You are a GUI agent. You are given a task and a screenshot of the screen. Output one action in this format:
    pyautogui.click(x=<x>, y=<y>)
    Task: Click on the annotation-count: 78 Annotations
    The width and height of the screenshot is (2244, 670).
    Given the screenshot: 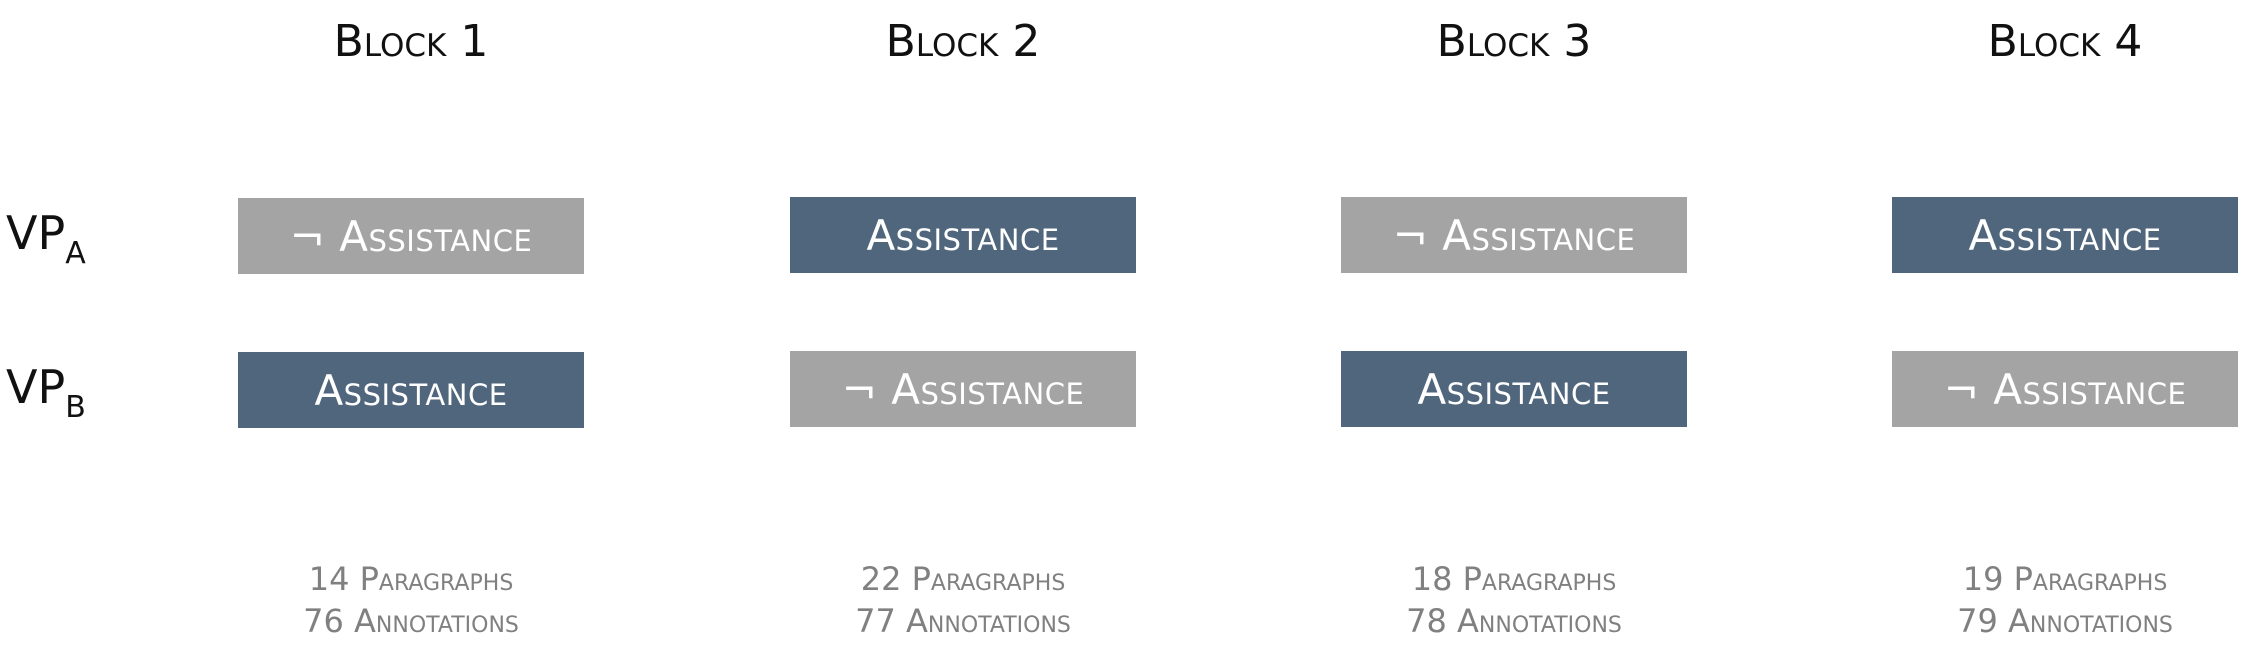 What is the action you would take?
    pyautogui.click(x=1514, y=621)
    